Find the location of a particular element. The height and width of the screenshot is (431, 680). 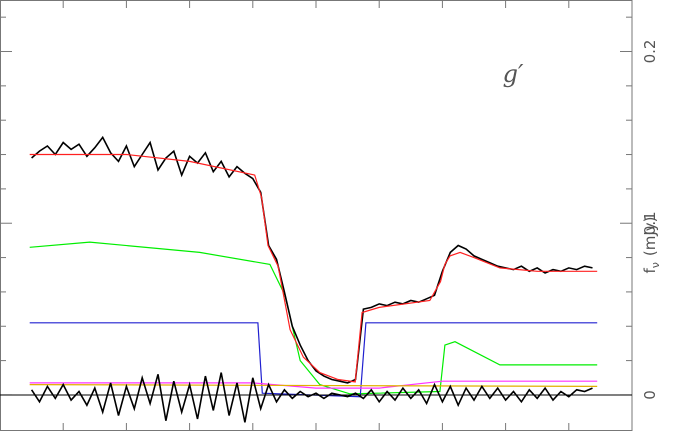

y-tick-label: 0.2 is located at coordinates (650, 52).